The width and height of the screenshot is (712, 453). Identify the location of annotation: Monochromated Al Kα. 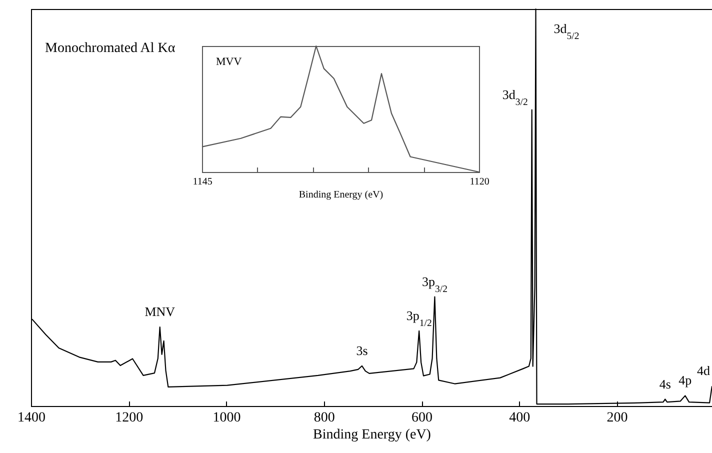
(110, 48).